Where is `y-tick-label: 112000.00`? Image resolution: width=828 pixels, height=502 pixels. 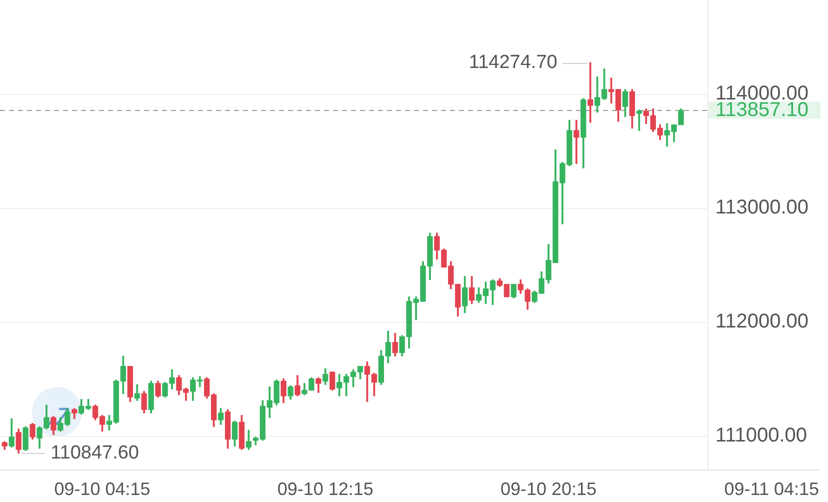 y-tick-label: 112000.00 is located at coordinates (761, 321).